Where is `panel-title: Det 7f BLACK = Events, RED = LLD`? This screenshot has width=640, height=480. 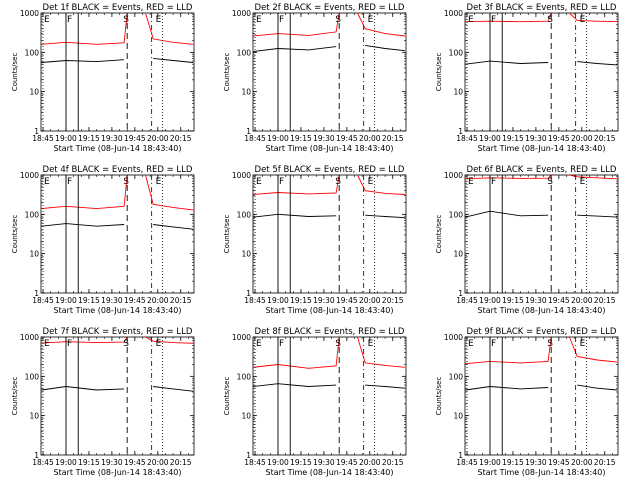 panel-title: Det 7f BLACK = Events, RED = LLD is located at coordinates (118, 332).